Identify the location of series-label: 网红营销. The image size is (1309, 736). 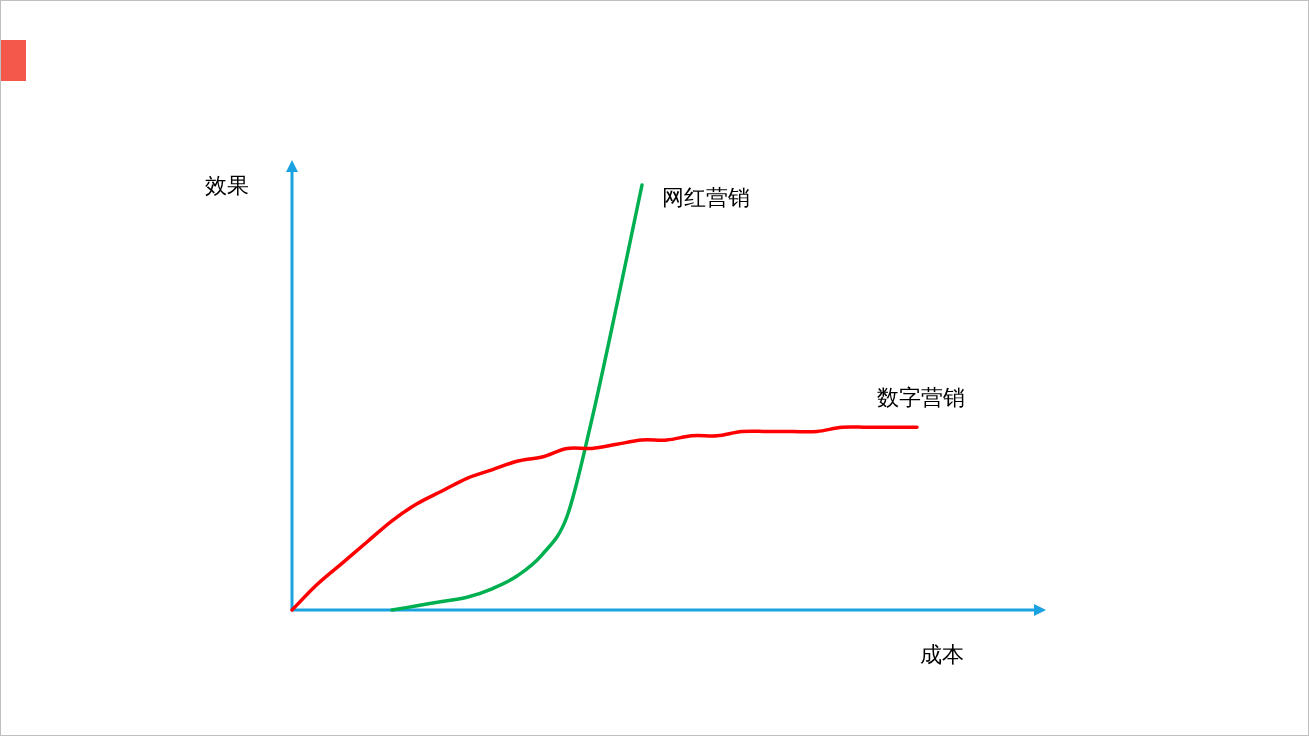
(706, 197).